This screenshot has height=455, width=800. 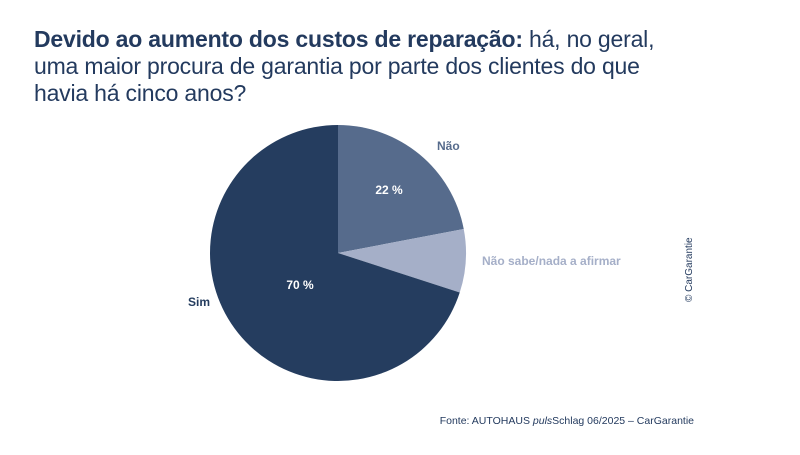 I want to click on slice-label-0: Não, so click(x=448, y=146).